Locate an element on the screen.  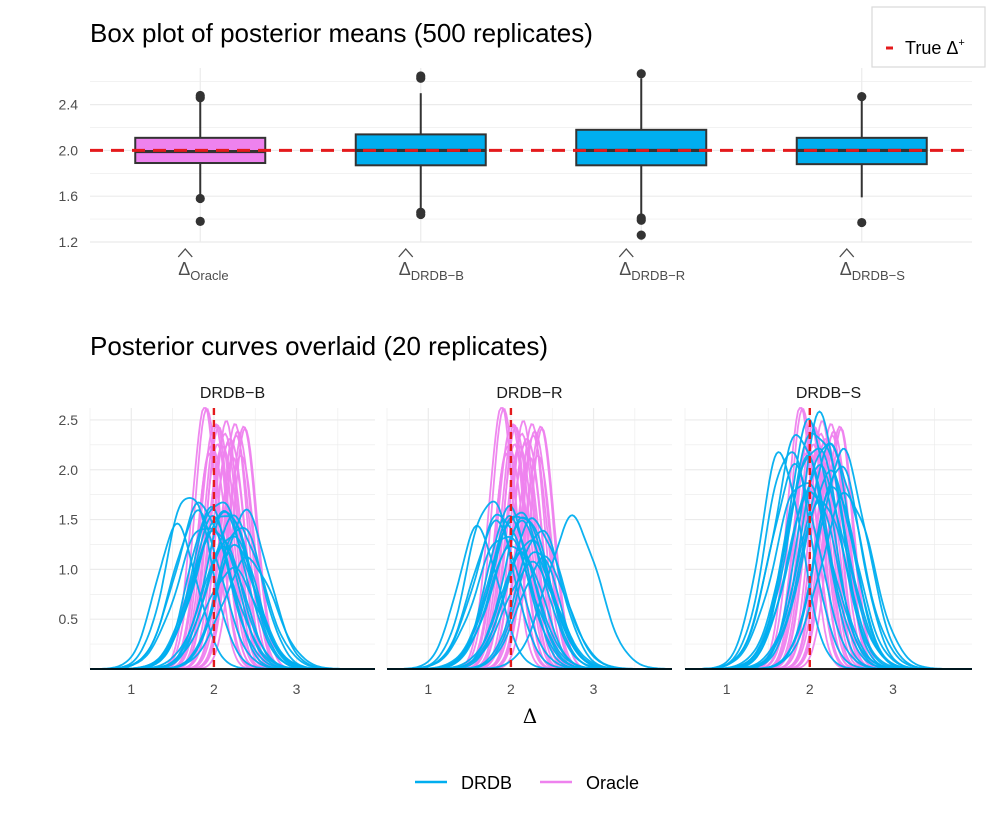
density-y-tick-label: 1.0 is located at coordinates (69, 569).